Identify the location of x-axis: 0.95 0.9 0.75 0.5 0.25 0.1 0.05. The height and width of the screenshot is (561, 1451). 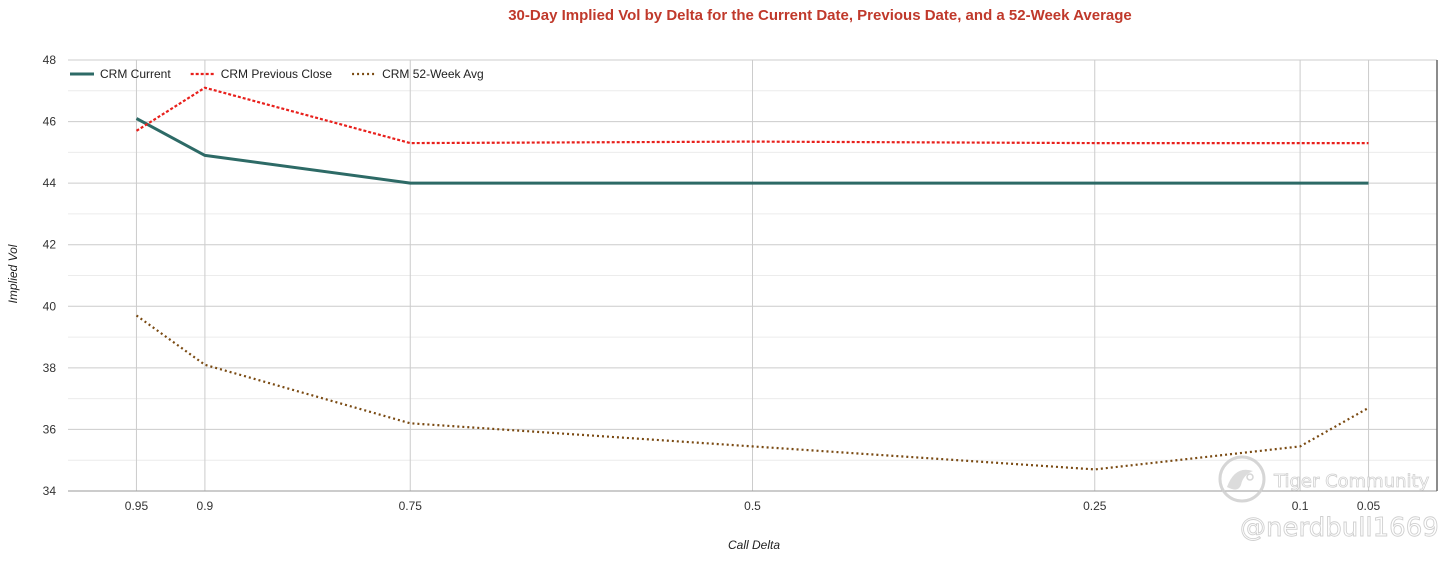
(753, 506).